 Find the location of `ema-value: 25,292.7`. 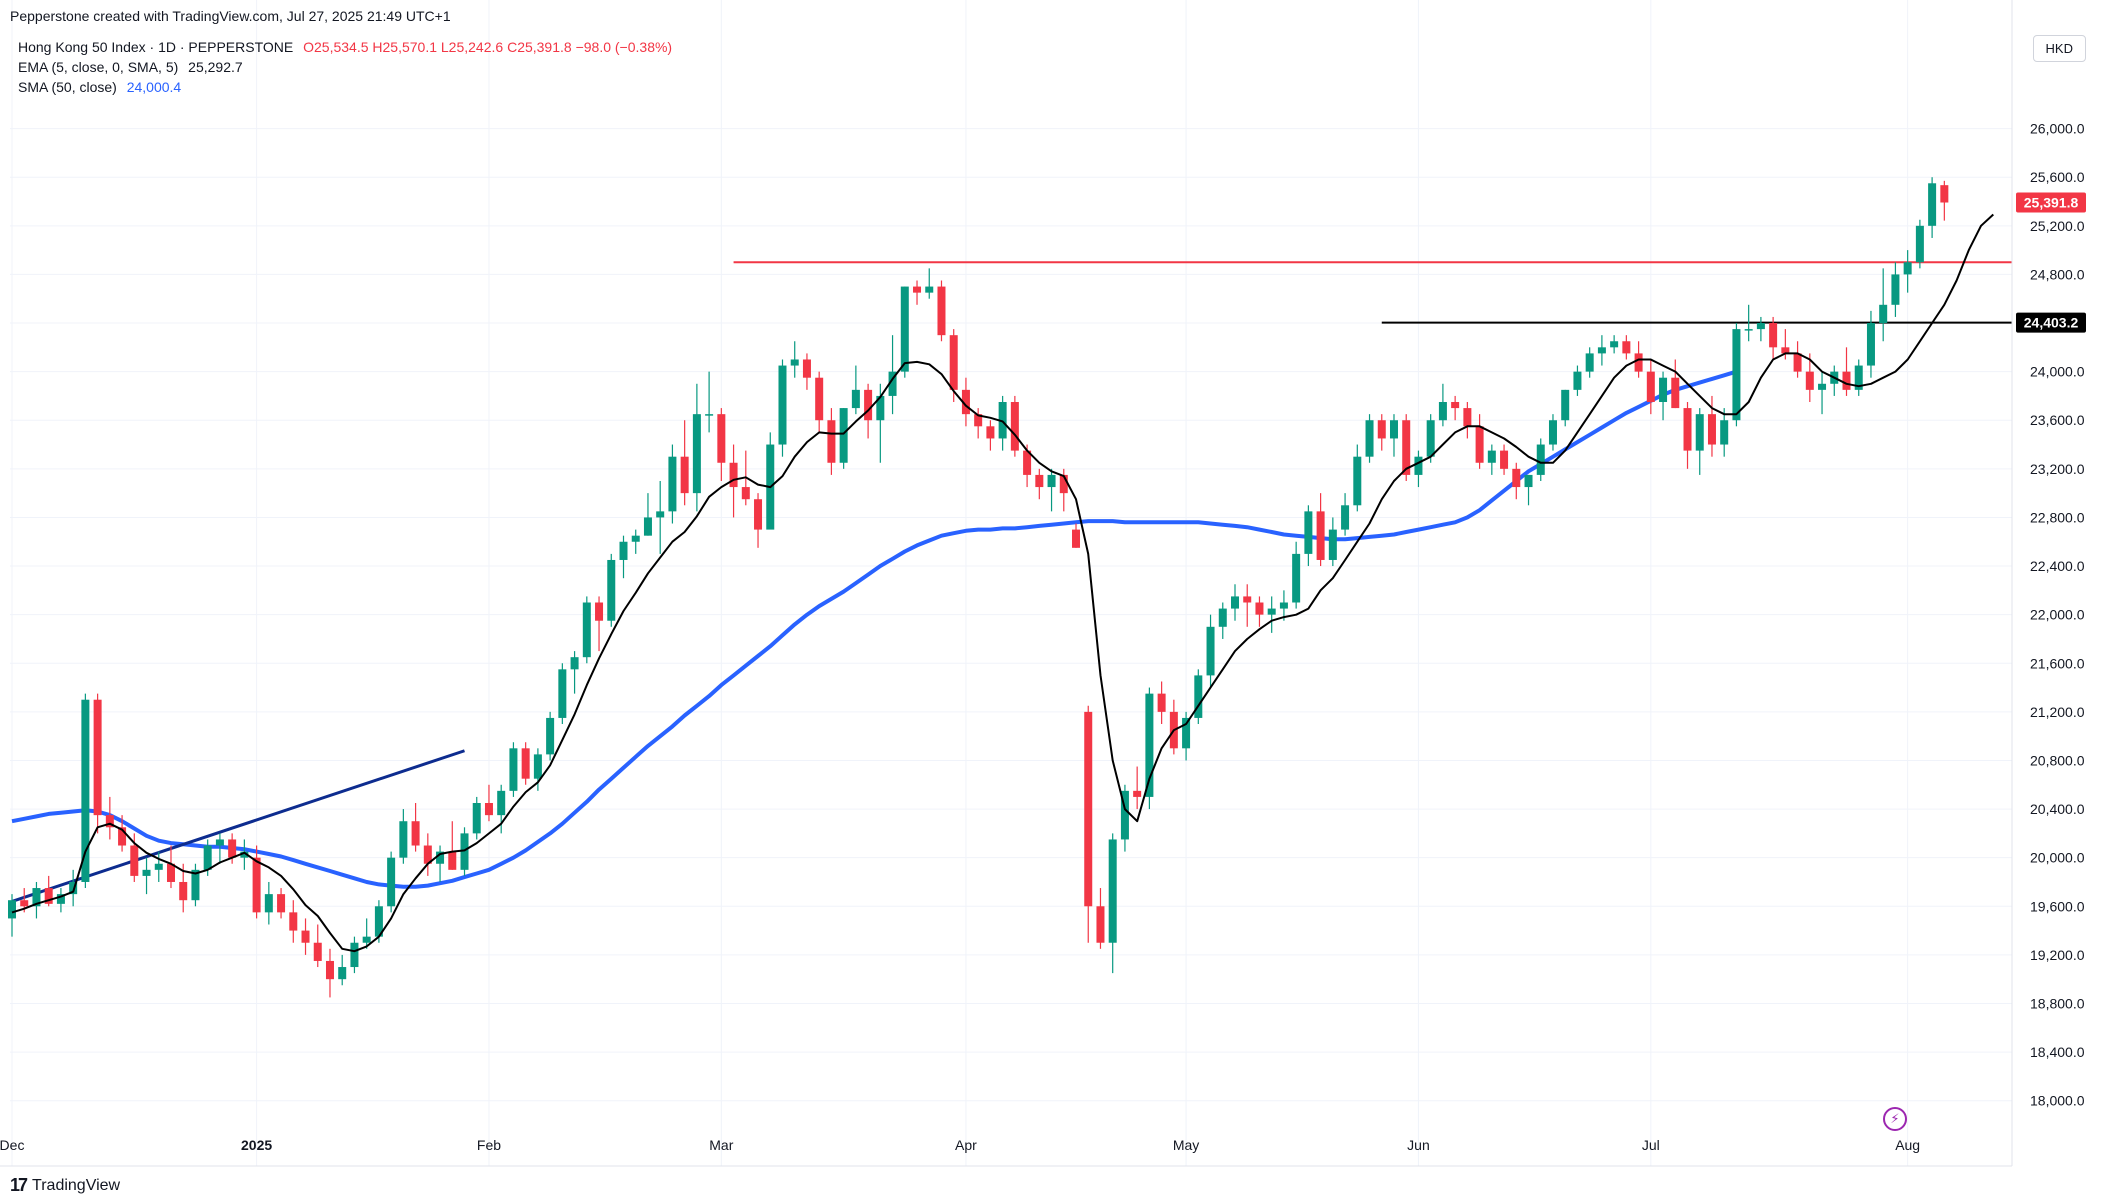

ema-value: 25,292.7 is located at coordinates (215, 67).